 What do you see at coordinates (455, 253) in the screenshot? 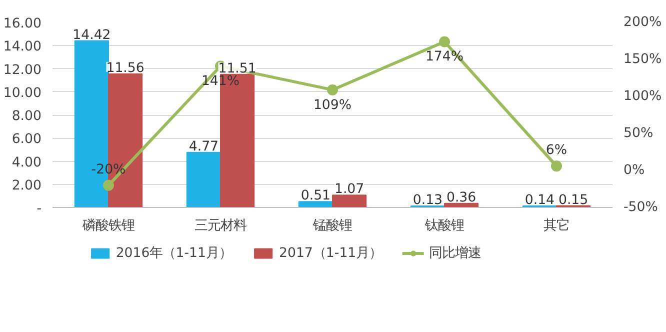
I see `legend-label: 同比增速` at bounding box center [455, 253].